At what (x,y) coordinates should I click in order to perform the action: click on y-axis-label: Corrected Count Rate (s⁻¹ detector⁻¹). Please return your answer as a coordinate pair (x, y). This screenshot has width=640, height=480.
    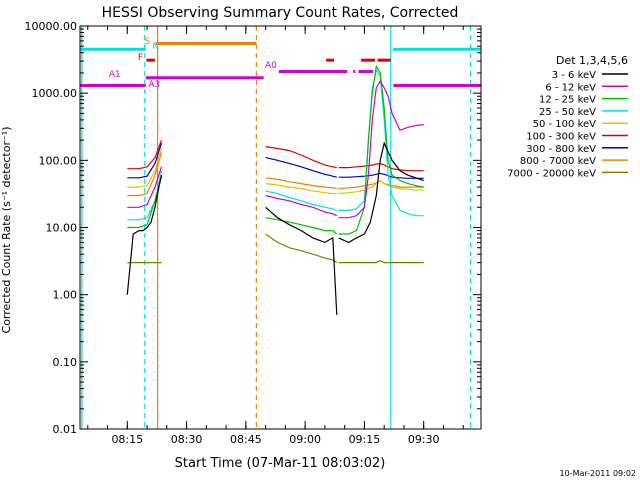
    Looking at the image, I should click on (6, 230).